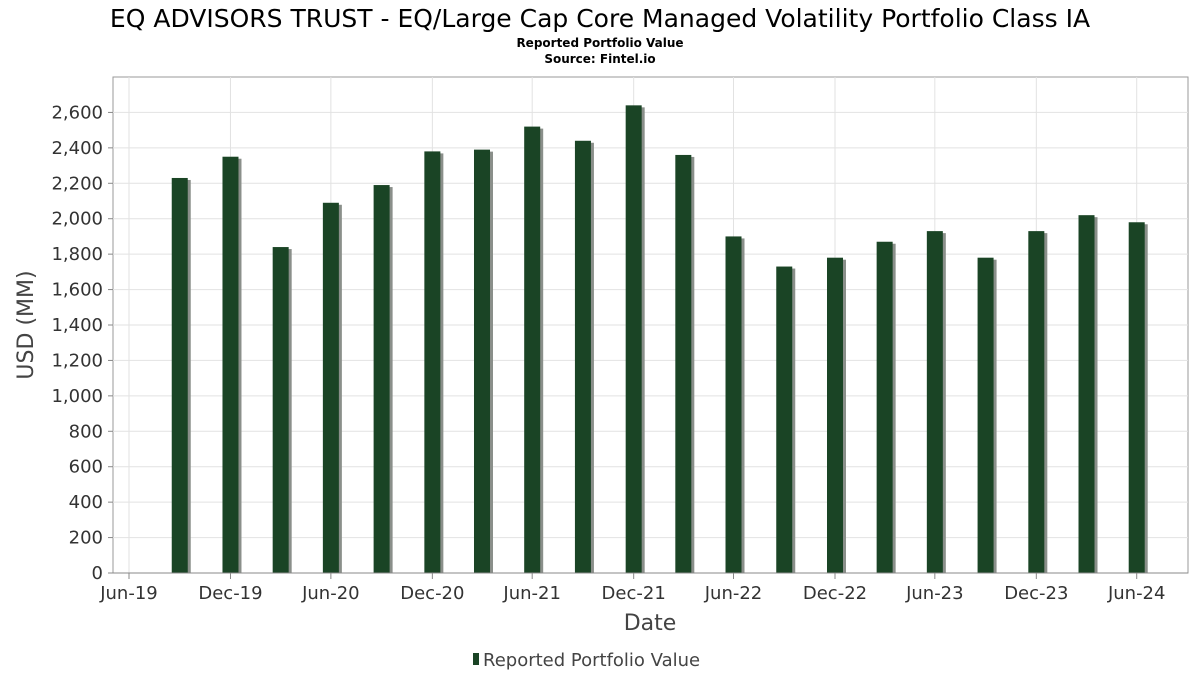 This screenshot has height=675, width=1200. What do you see at coordinates (97, 573) in the screenshot?
I see `y-tick-label: 0` at bounding box center [97, 573].